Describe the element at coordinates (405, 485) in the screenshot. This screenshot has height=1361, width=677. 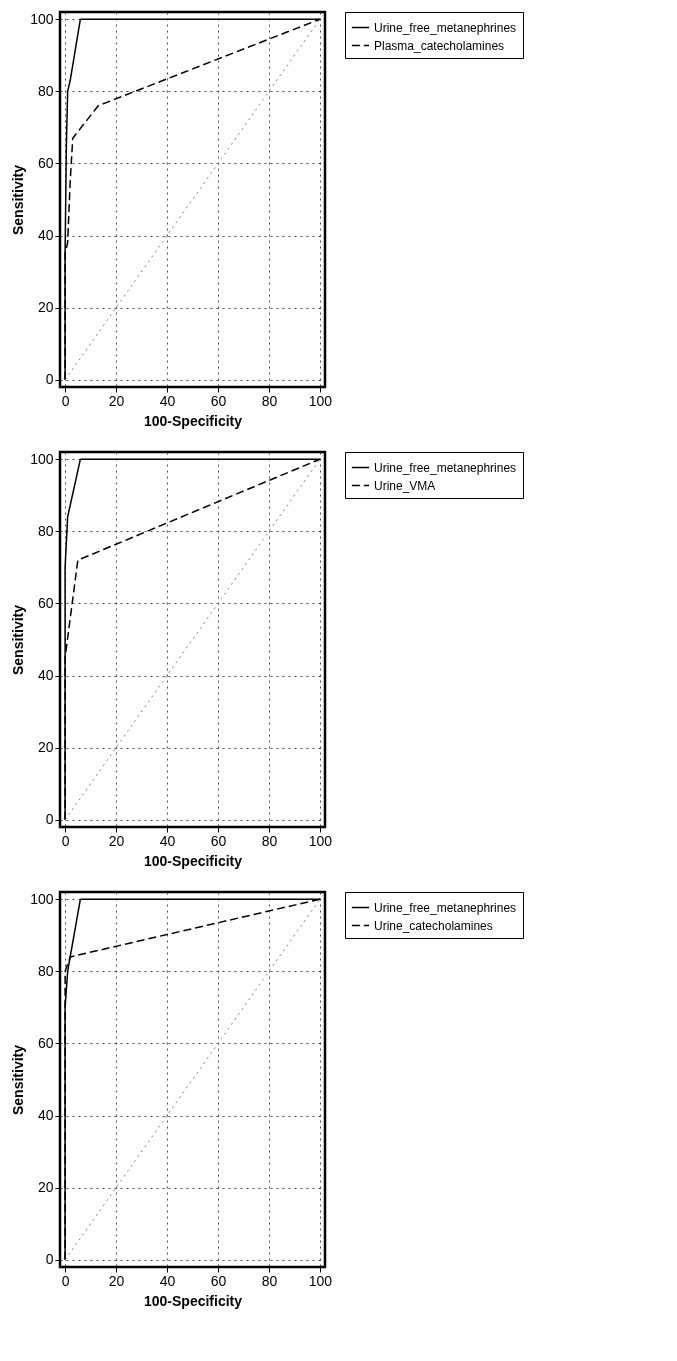
I see `legend-label: Urine_VMA` at that location.